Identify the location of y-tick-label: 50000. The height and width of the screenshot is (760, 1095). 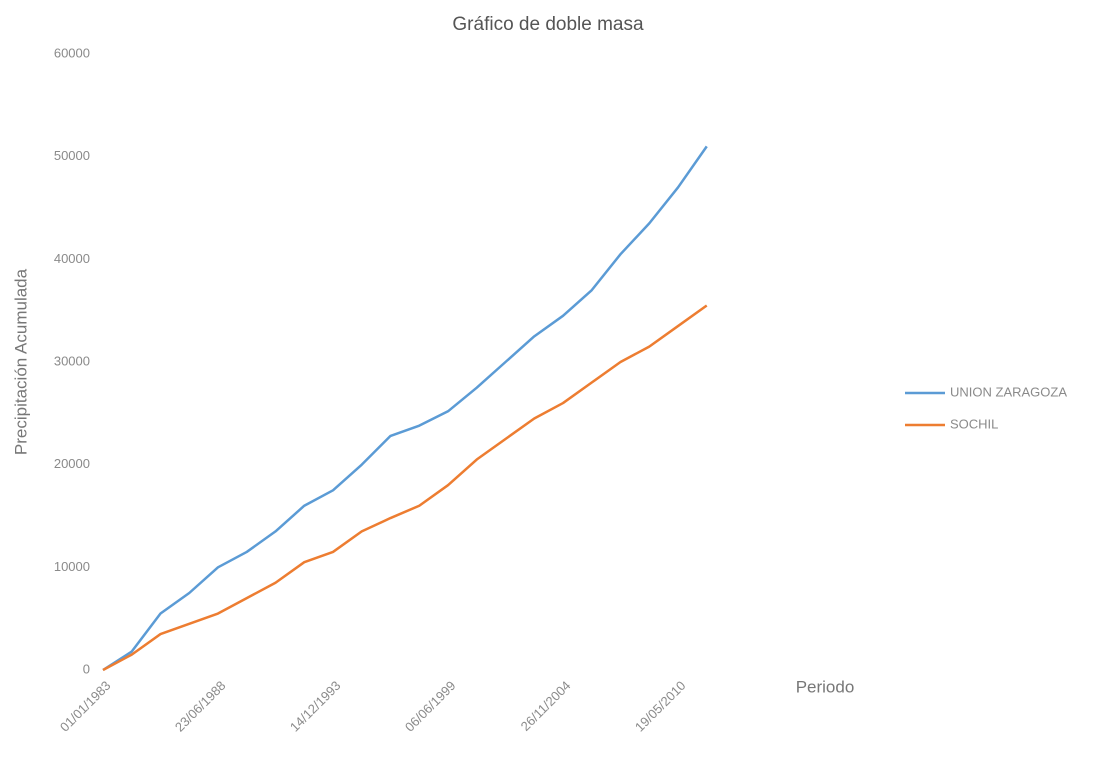
(72, 155).